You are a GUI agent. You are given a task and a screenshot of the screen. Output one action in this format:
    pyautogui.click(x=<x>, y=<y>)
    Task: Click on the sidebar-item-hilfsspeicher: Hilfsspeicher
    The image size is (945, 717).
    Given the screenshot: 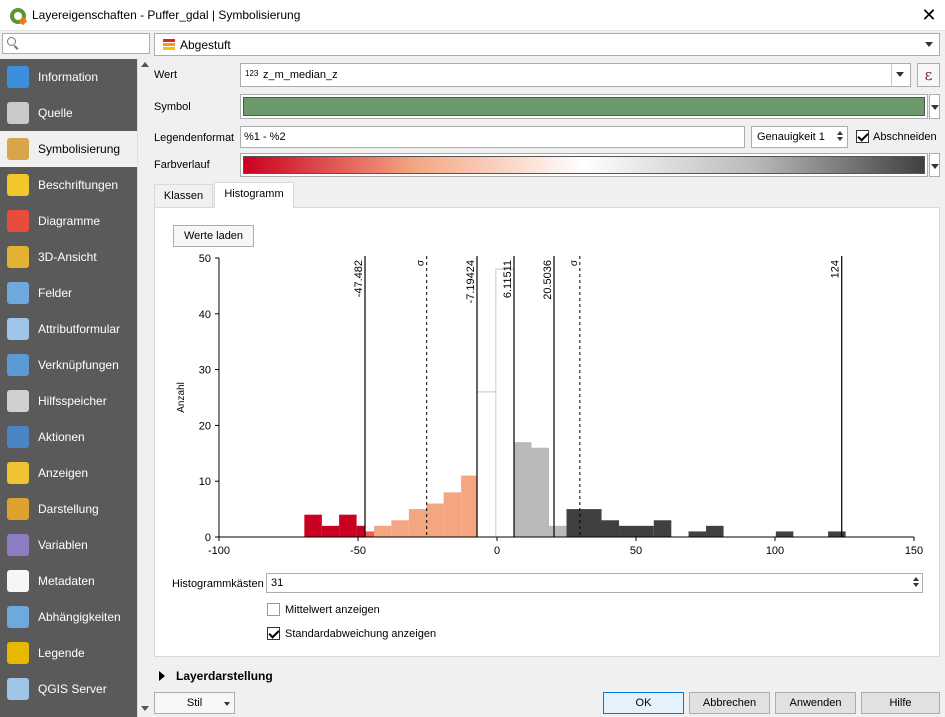 What is the action you would take?
    pyautogui.click(x=68, y=401)
    